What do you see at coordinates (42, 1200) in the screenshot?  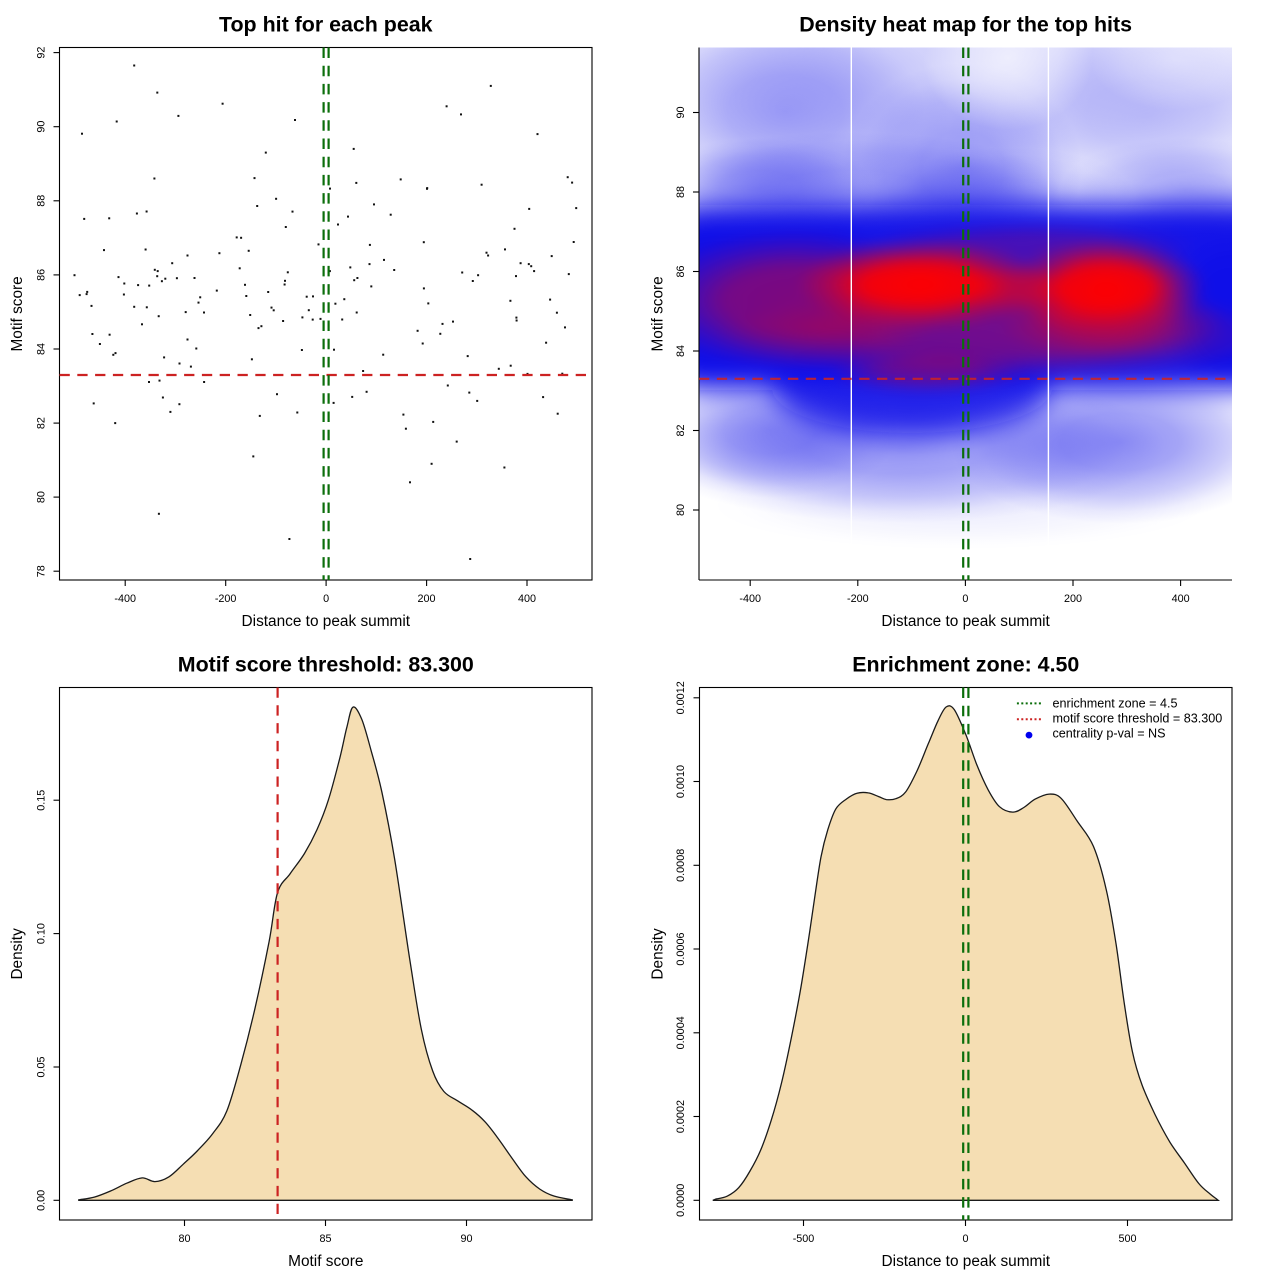 I see `svg-text: 0.00` at bounding box center [42, 1200].